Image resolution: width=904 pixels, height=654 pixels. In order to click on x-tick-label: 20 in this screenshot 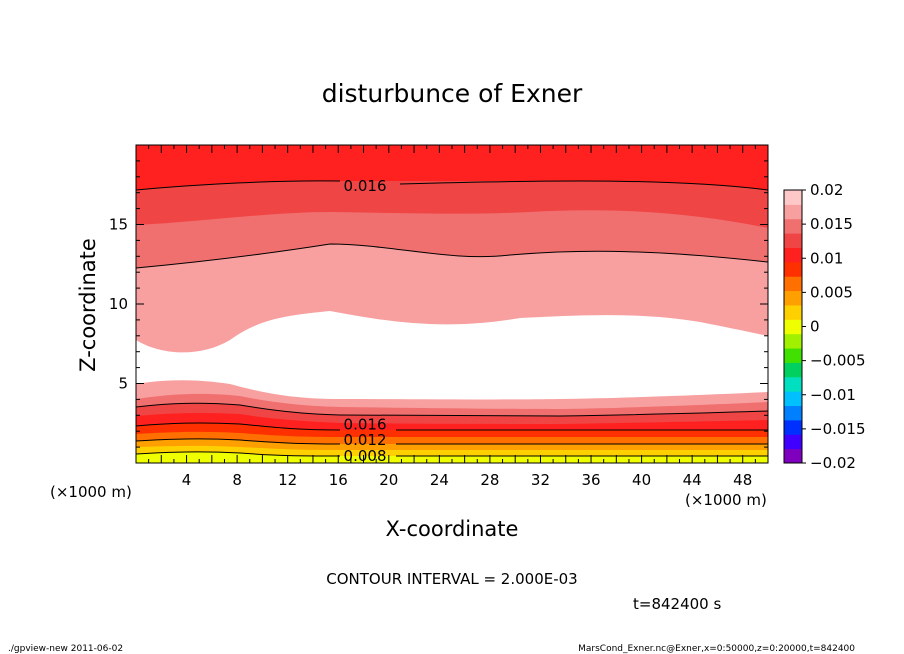, I will do `click(388, 480)`.